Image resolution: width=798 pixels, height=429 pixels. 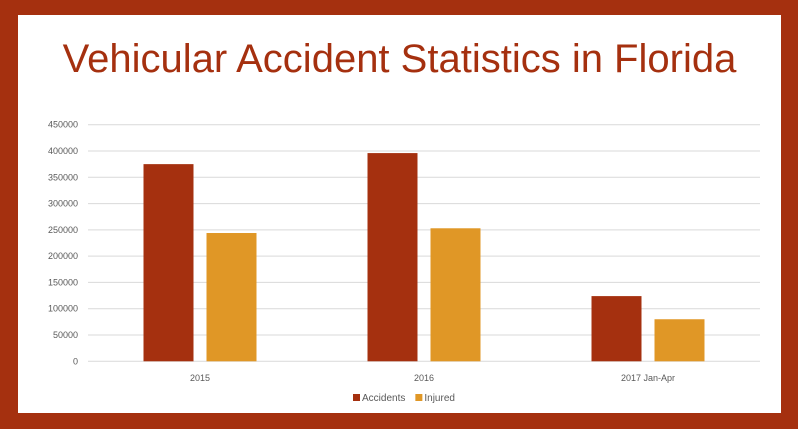 What do you see at coordinates (63, 282) in the screenshot?
I see `y-tick-label: 150000` at bounding box center [63, 282].